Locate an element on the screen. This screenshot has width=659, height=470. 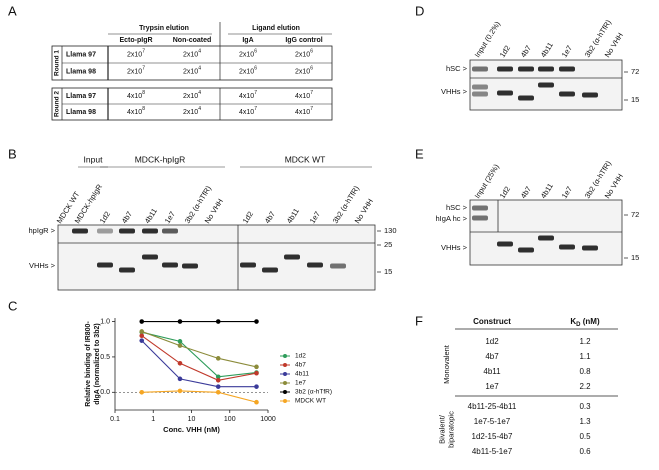
panel-letter: B is located at coordinates (12, 153).